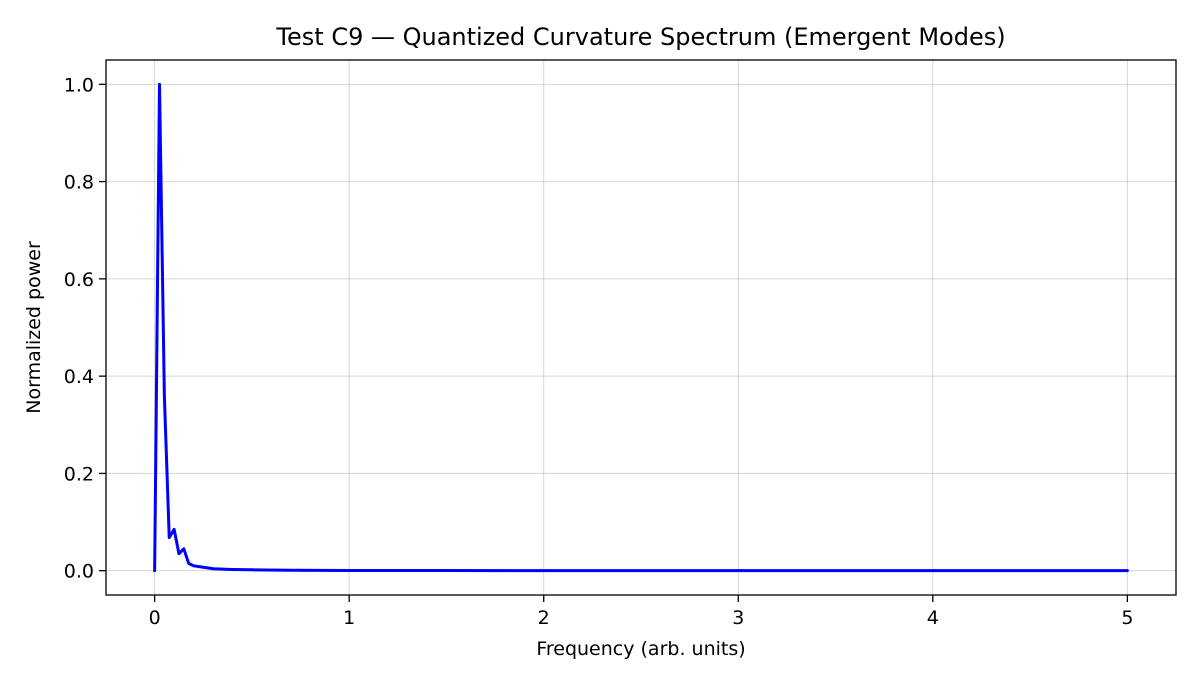 The image size is (1200, 692). What do you see at coordinates (34, 327) in the screenshot?
I see `y-axis-label: Normalized power` at bounding box center [34, 327].